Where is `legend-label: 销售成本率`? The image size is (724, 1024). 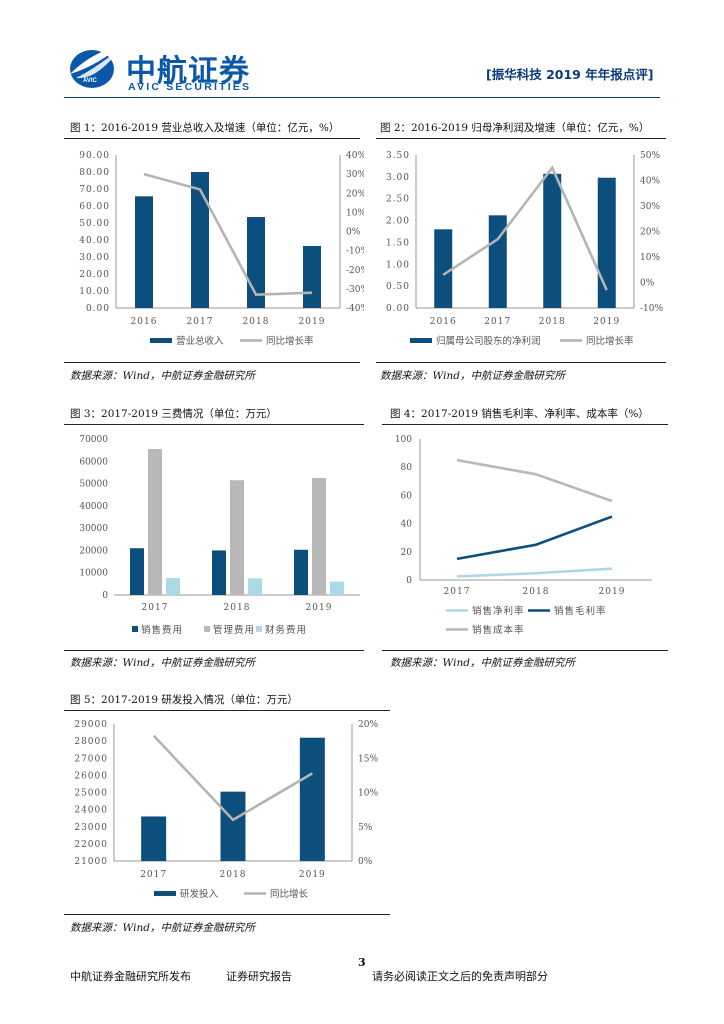
legend-label: 销售成本率 is located at coordinates (498, 630).